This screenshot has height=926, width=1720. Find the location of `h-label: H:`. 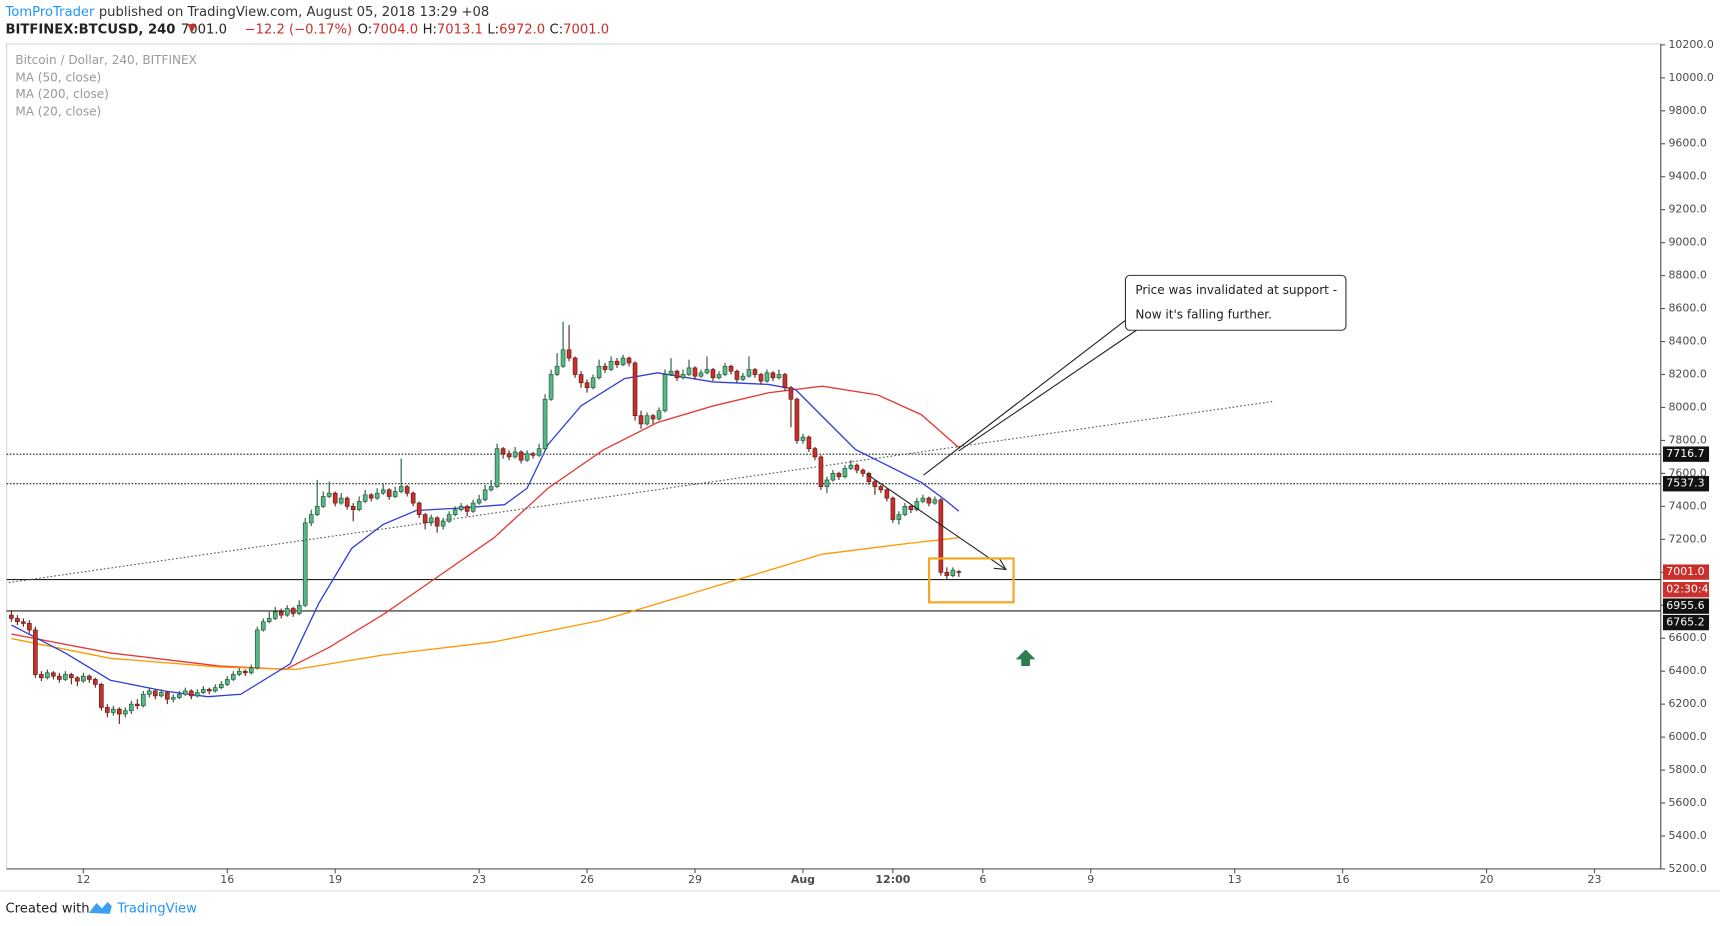

h-label: H: is located at coordinates (430, 30).